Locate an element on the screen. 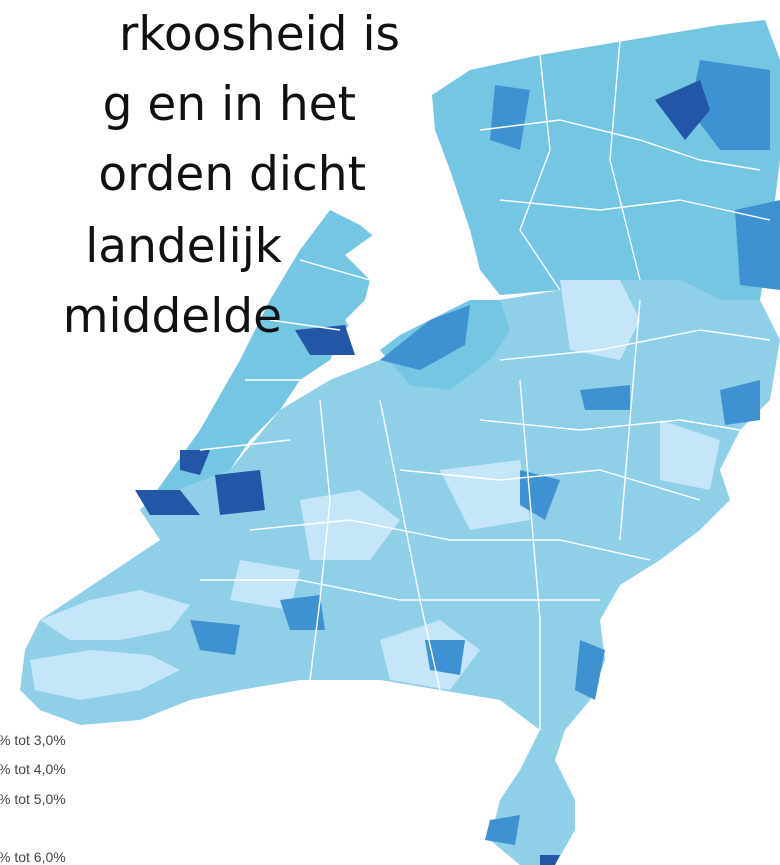 Image resolution: width=780 pixels, height=865 pixels. headline-line: orden dicht is located at coordinates (232, 174).